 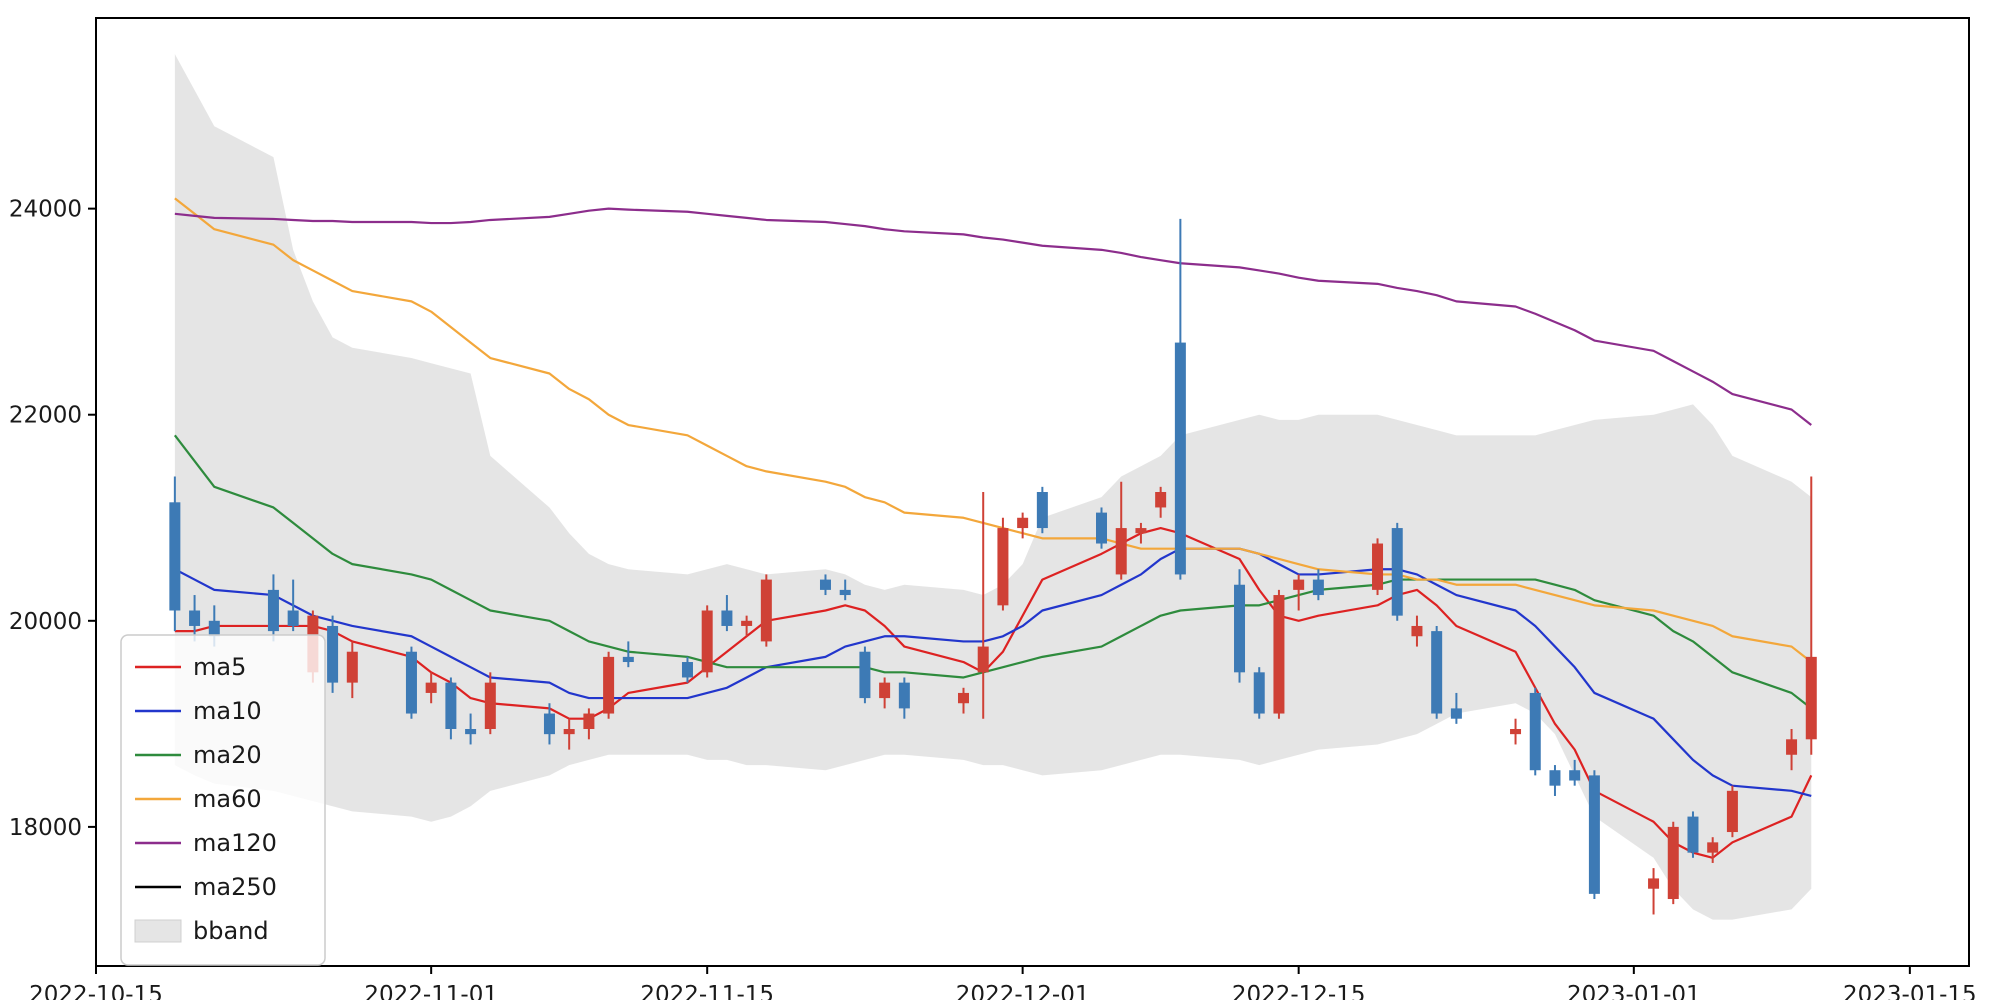 What do you see at coordinates (190, 667) in the screenshot?
I see `legend-item-ma5: ma5` at bounding box center [190, 667].